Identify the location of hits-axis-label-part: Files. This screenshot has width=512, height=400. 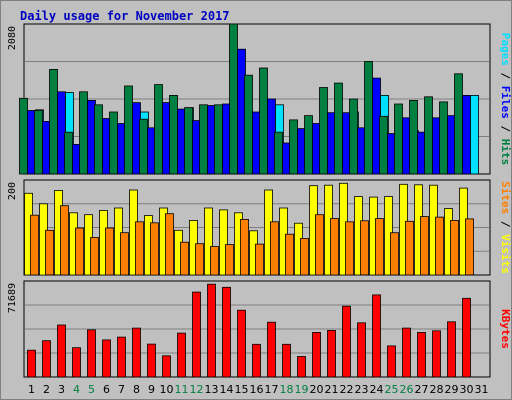
(505, 102).